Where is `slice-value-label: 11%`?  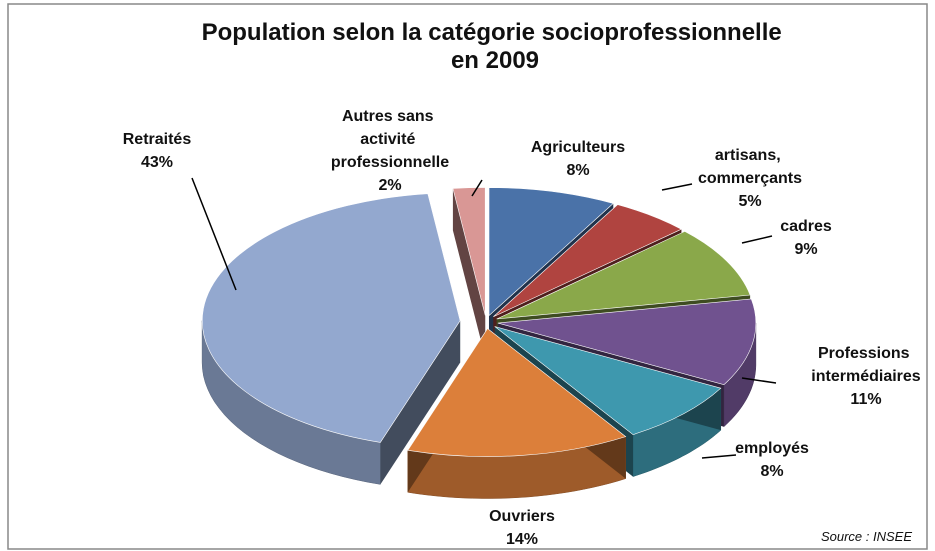
slice-value-label: 11% is located at coordinates (865, 399).